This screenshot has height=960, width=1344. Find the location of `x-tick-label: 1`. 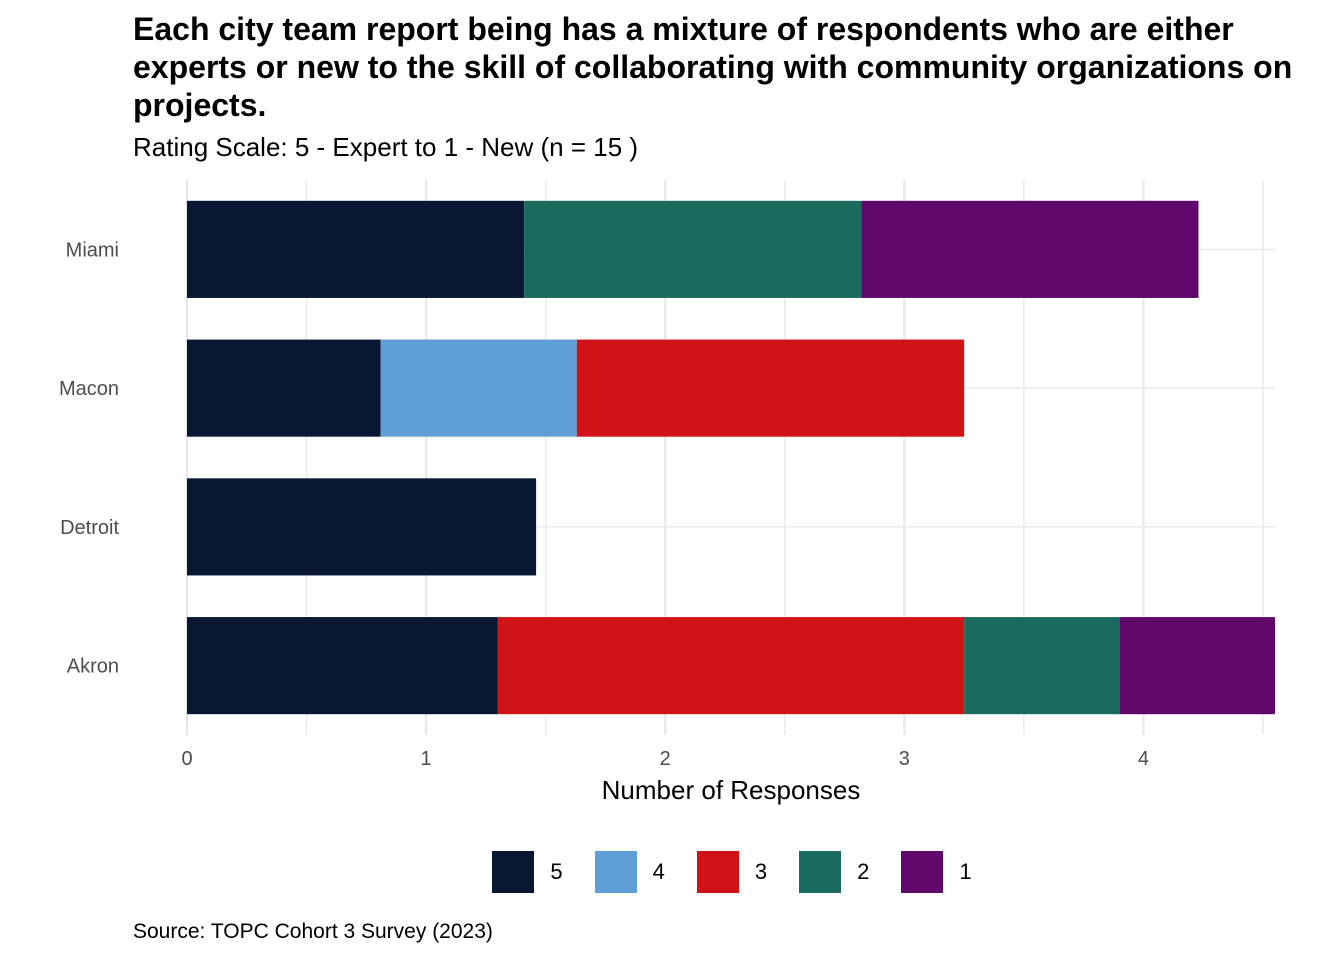

x-tick-label: 1 is located at coordinates (426, 759).